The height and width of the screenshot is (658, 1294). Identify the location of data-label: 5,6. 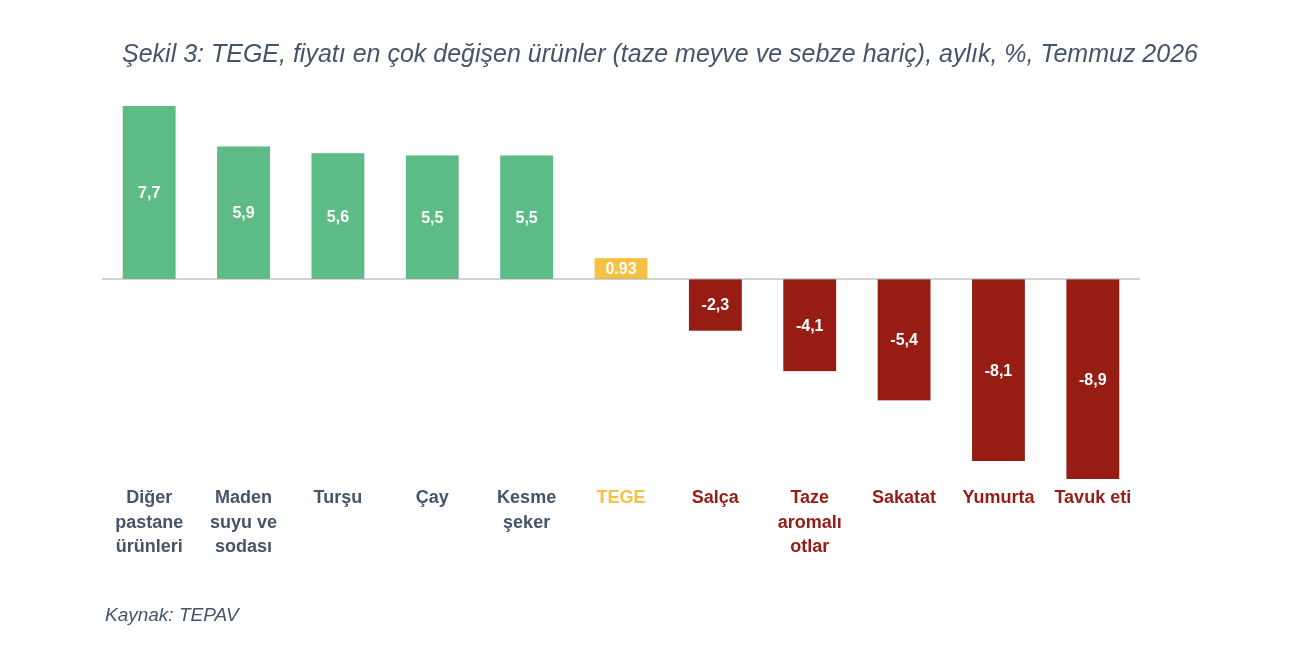
(338, 216).